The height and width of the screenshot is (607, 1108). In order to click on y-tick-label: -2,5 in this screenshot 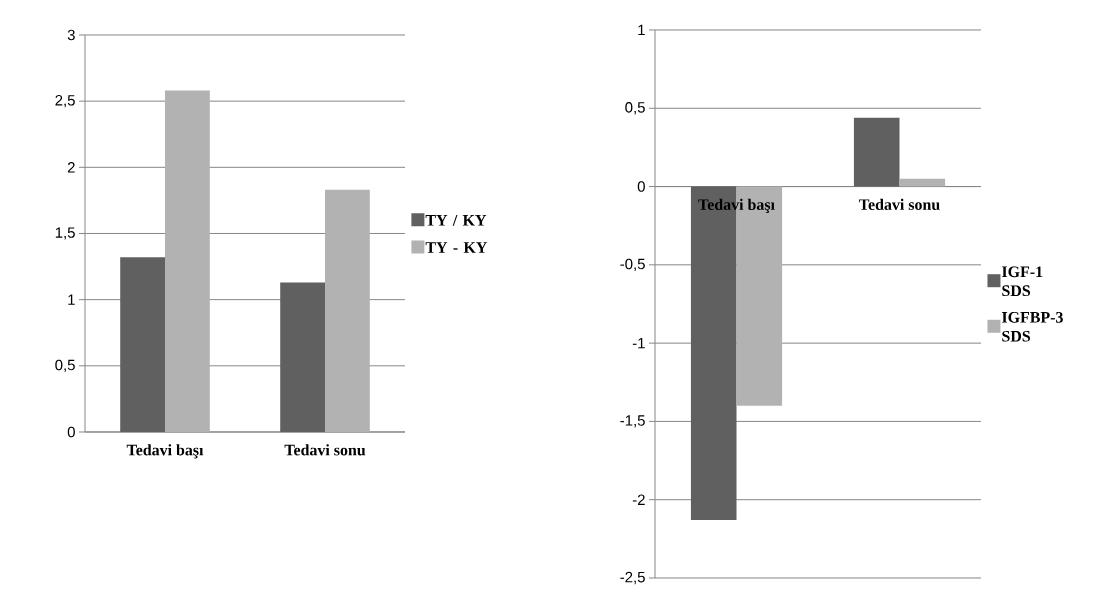, I will do `click(632, 578)`.